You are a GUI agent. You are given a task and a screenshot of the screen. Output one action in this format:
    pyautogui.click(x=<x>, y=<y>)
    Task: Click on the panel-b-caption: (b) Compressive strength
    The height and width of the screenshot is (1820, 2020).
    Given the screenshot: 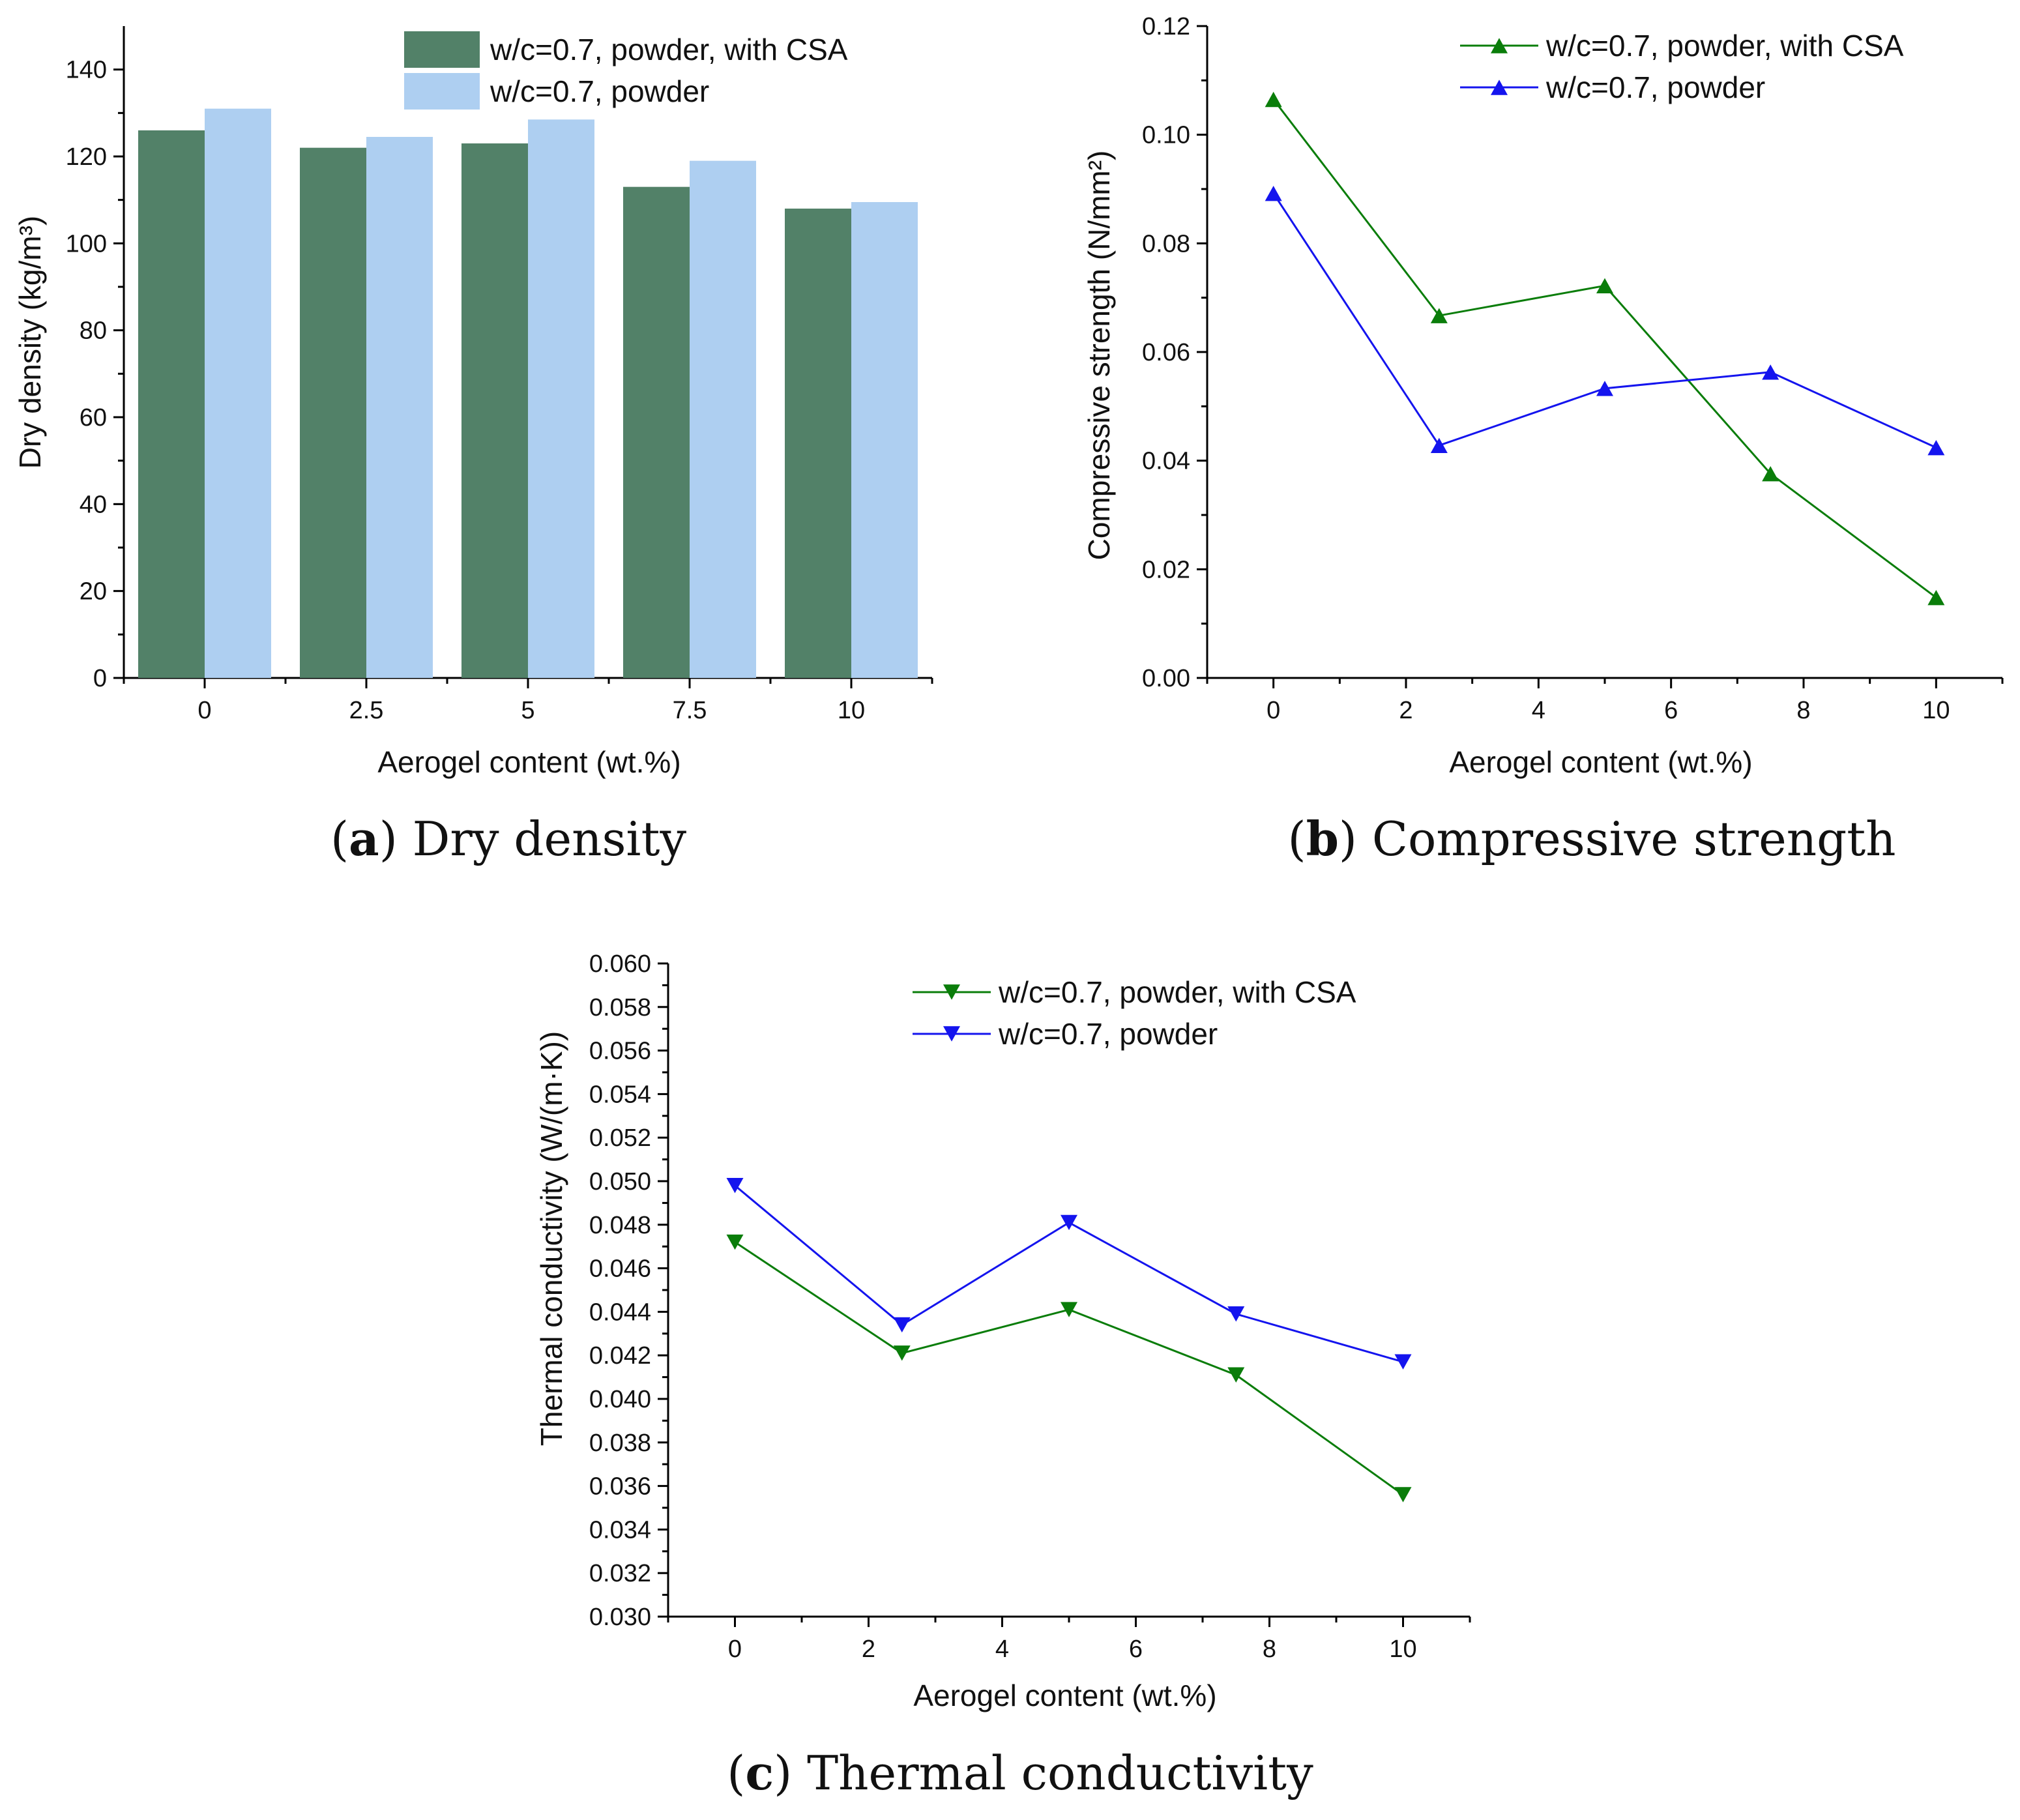 What is the action you would take?
    pyautogui.click(x=1591, y=838)
    